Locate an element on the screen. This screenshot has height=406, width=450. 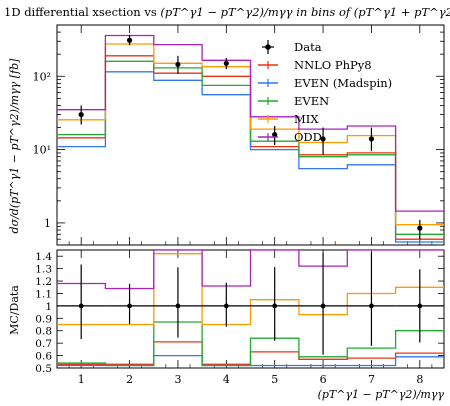
ratio-y-tick-label: 1.2 is located at coordinates (43, 282).